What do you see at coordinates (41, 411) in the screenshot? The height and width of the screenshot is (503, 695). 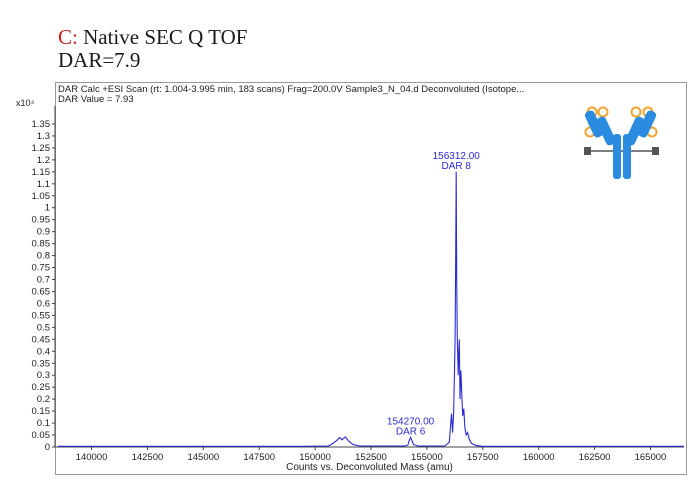 I see `y-tick-label: 0.15` at bounding box center [41, 411].